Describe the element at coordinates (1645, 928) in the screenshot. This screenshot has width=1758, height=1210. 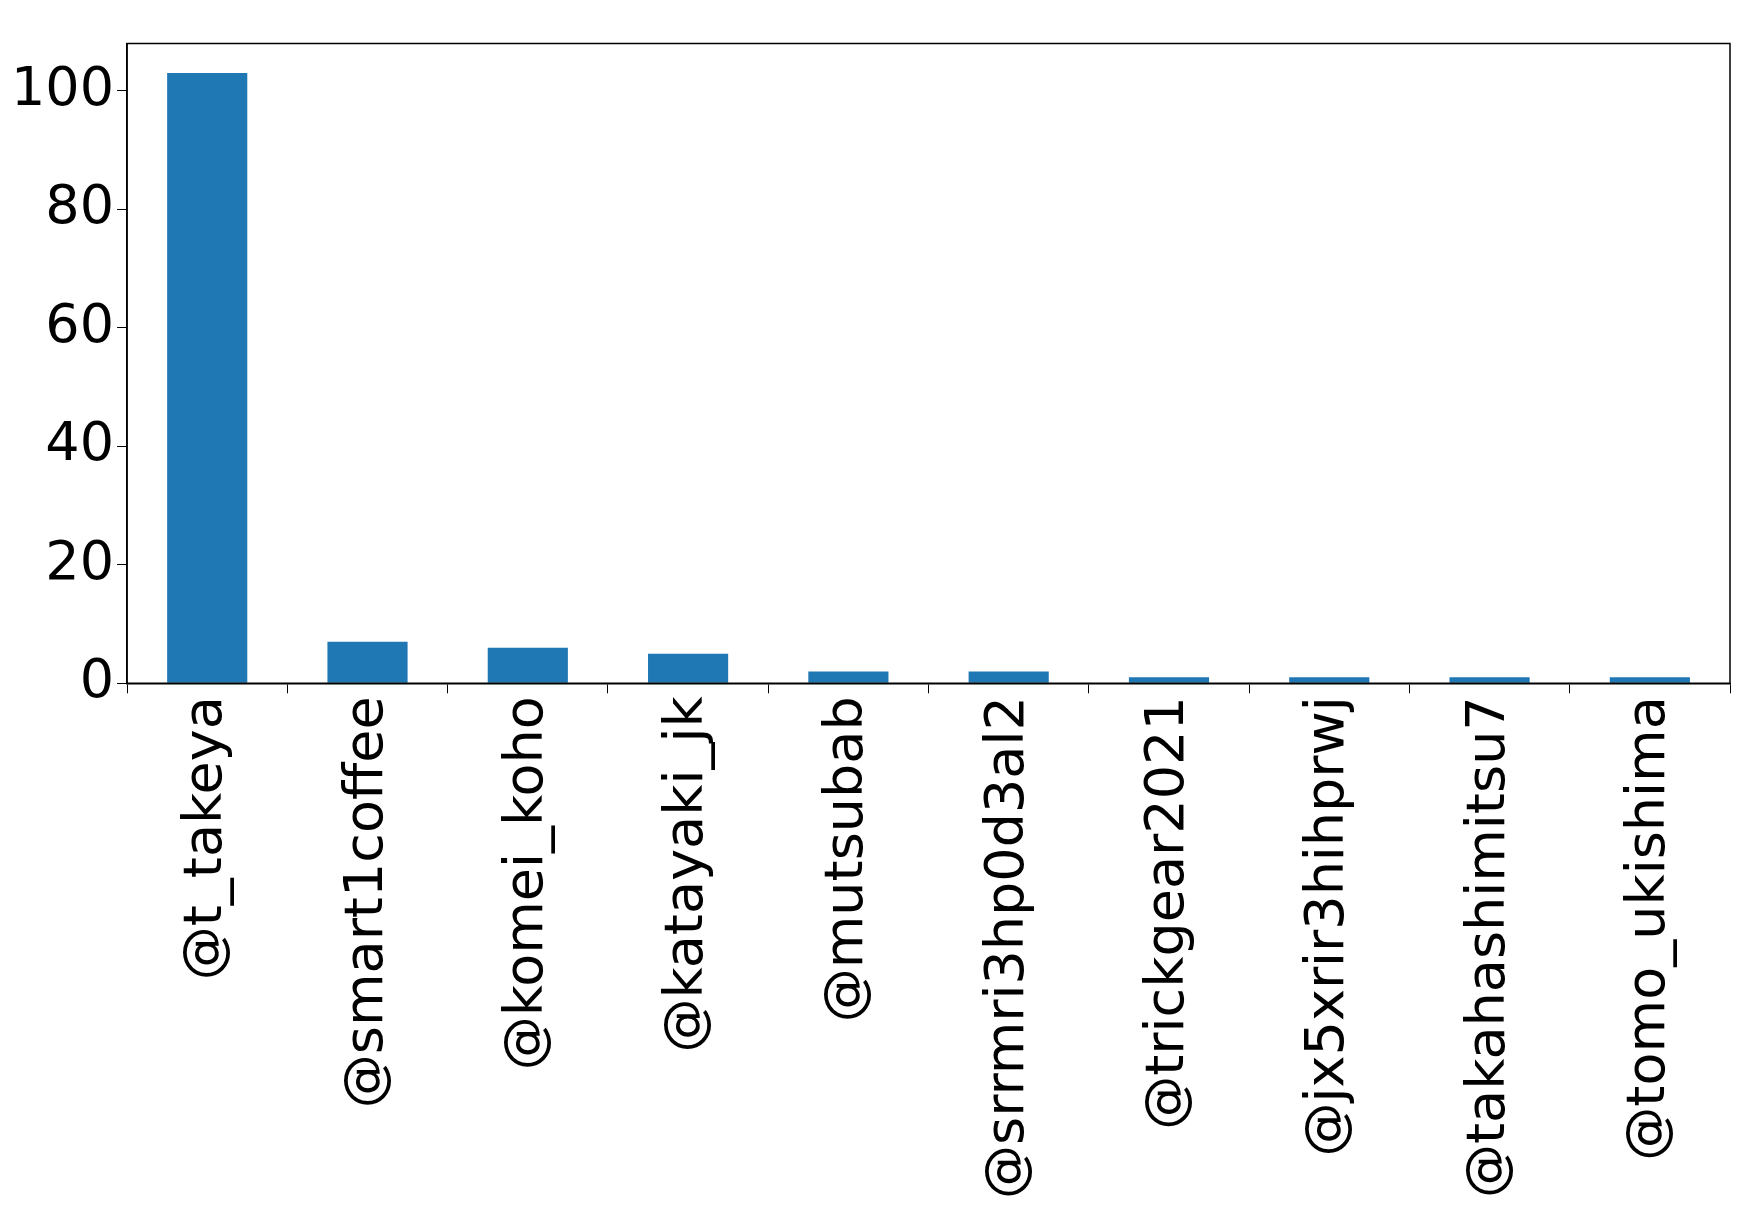
I see `x-tick-label: @tomo_ukishima` at that location.